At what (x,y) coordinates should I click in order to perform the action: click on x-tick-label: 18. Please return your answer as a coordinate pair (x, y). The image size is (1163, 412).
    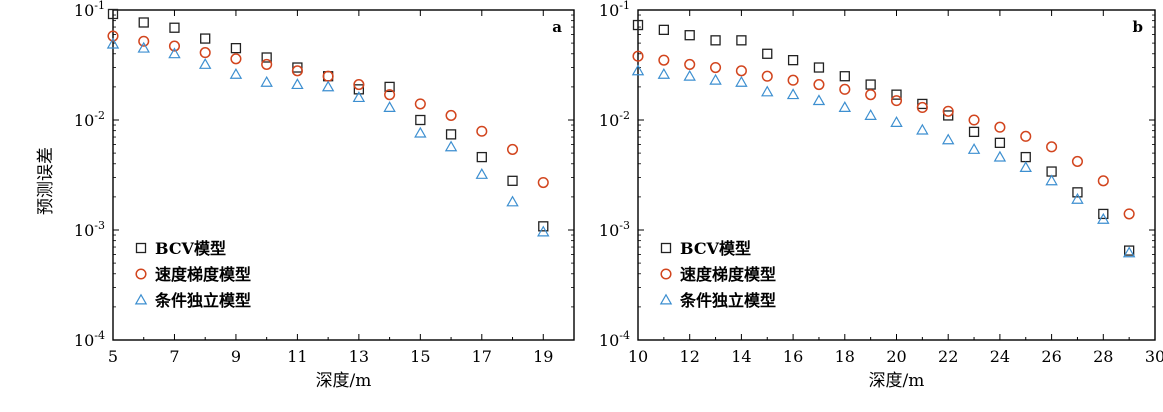
    Looking at the image, I should click on (845, 356).